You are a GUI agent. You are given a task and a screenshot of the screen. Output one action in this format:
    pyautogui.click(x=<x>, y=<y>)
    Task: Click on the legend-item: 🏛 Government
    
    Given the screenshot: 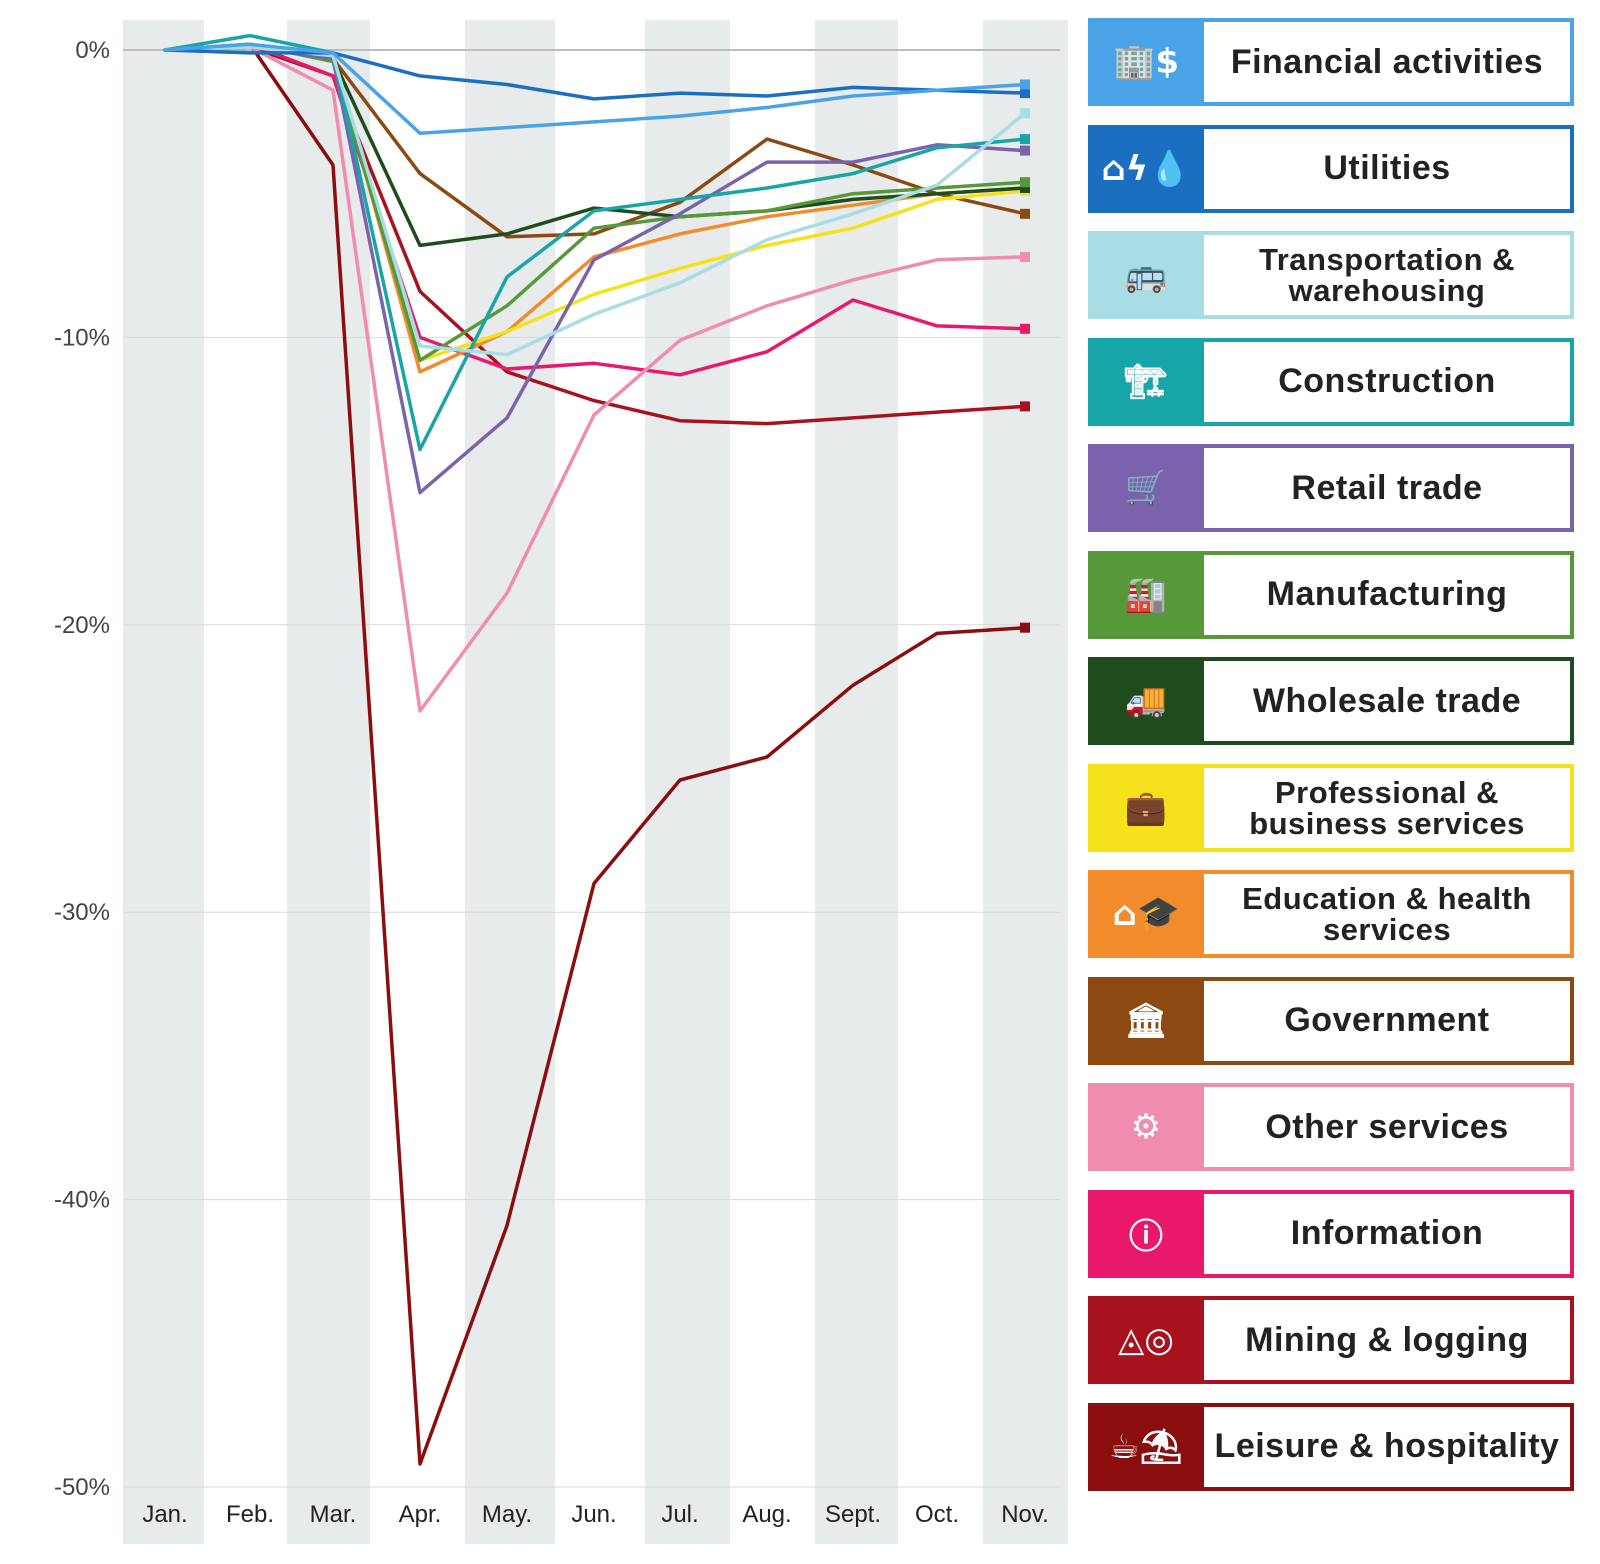 What is the action you would take?
    pyautogui.click(x=1331, y=1020)
    